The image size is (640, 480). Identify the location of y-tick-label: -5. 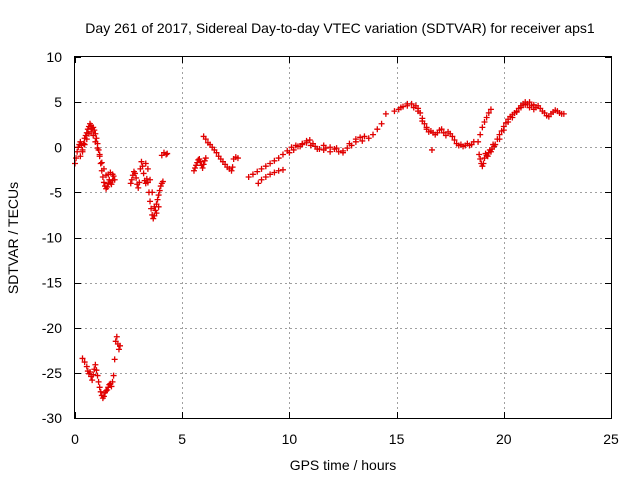
(56, 192).